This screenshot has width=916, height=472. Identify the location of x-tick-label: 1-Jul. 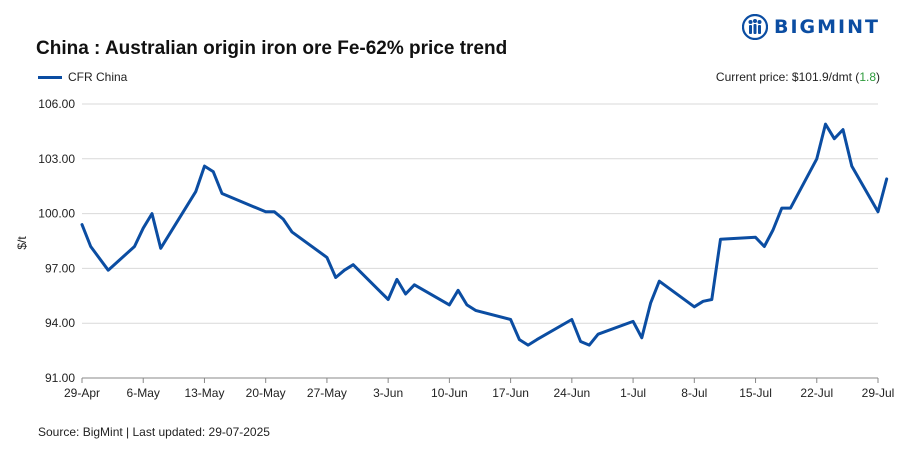
(633, 393).